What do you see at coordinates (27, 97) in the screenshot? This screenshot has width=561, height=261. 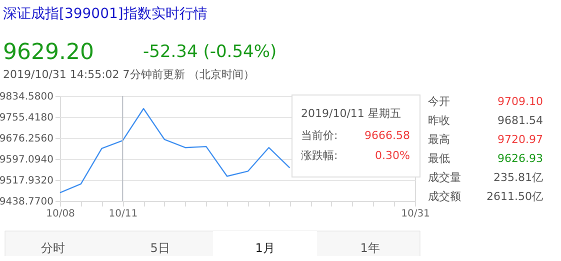 I see `y-tick-label: 9834.5800` at bounding box center [27, 97].